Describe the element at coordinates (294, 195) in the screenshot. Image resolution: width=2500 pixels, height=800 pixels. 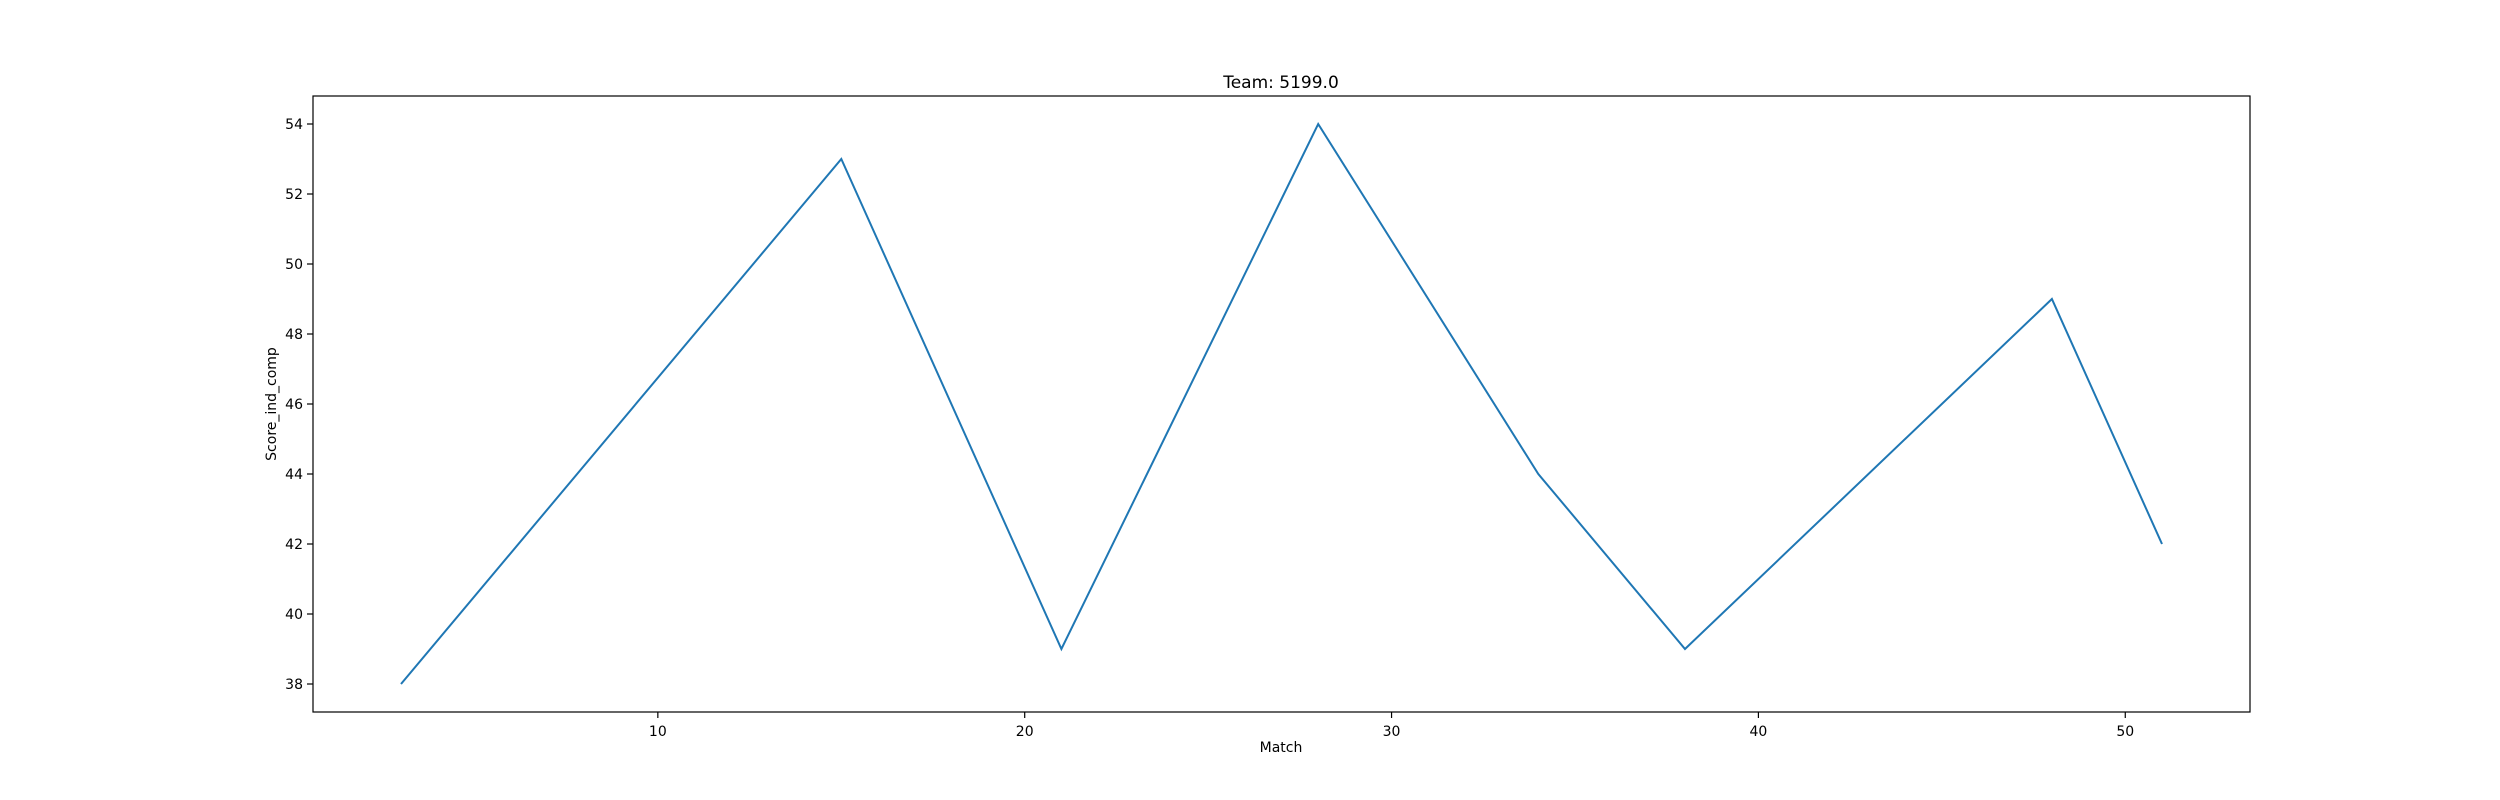
I see `y-tick-label: 52` at that location.